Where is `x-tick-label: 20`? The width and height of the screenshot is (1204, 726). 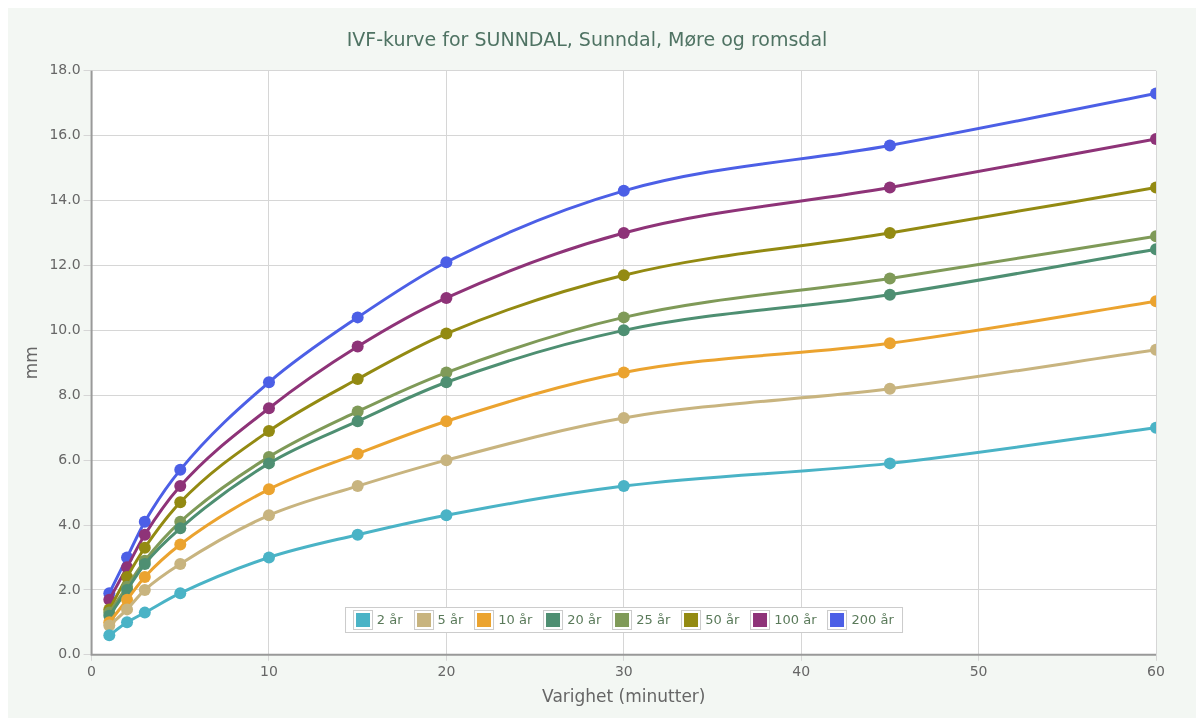 x-tick-label: 20 is located at coordinates (446, 670).